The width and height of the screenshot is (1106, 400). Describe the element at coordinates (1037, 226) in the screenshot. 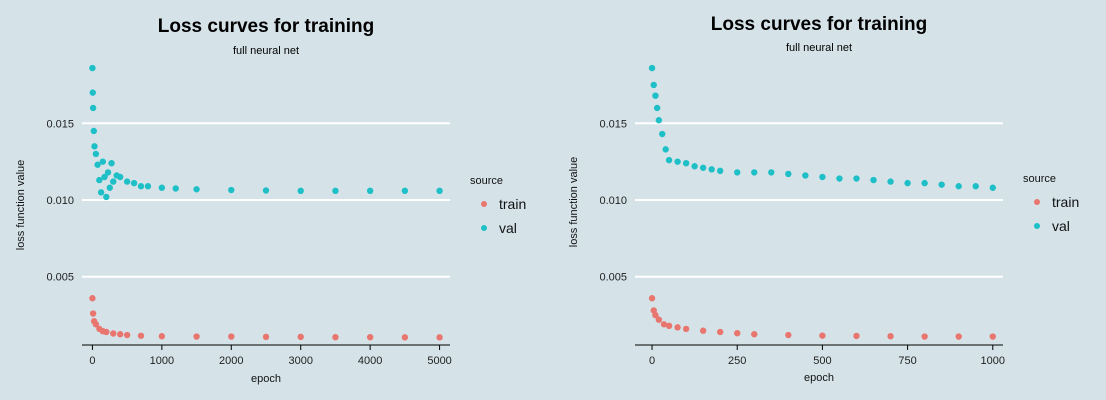

I see `legend-swatch-val` at that location.